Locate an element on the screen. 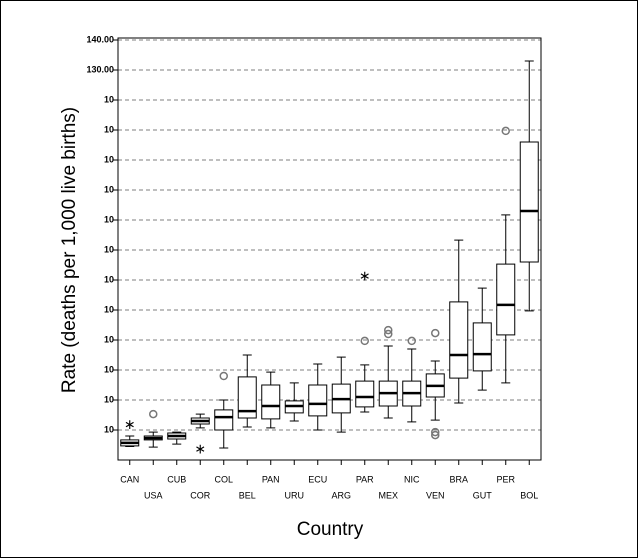  x-tick-label: PER is located at coordinates (505, 479).